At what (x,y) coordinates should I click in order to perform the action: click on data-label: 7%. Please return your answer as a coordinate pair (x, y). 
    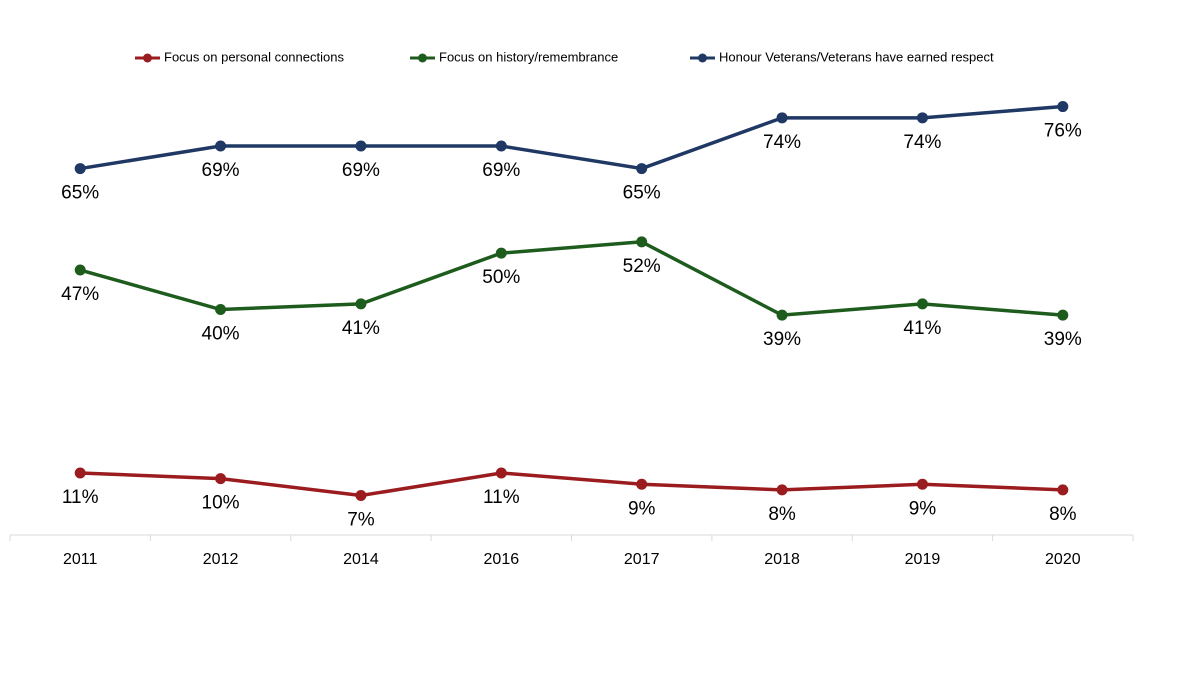
    Looking at the image, I should click on (361, 520).